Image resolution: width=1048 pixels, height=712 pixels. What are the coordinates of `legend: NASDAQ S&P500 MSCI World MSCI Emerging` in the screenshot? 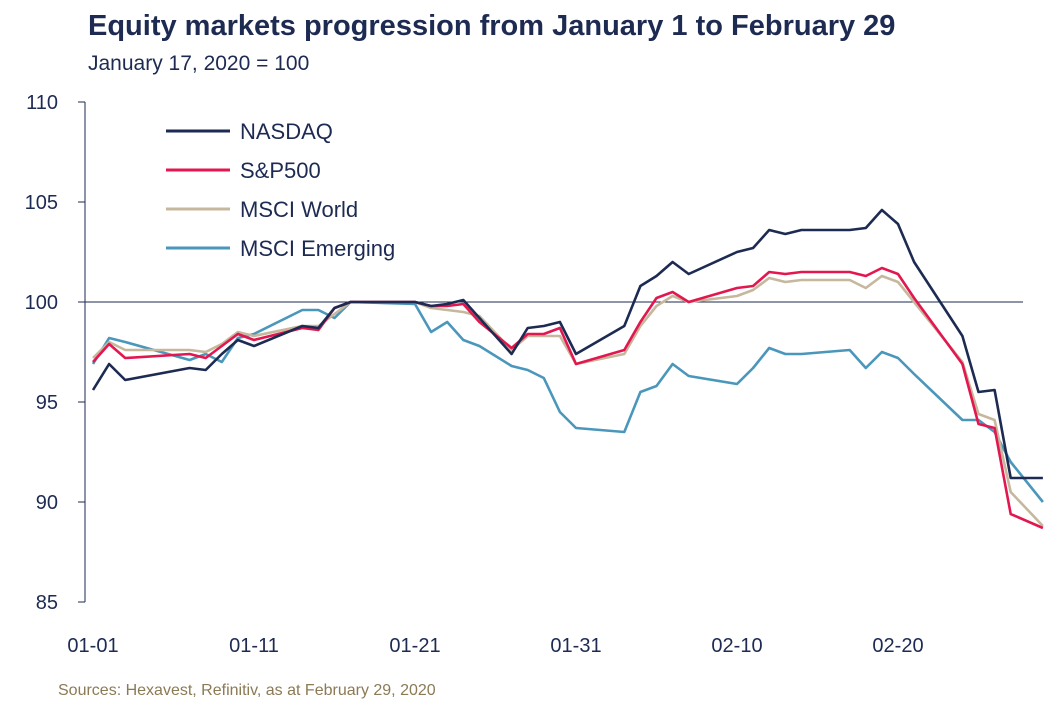 It's located at (280, 190).